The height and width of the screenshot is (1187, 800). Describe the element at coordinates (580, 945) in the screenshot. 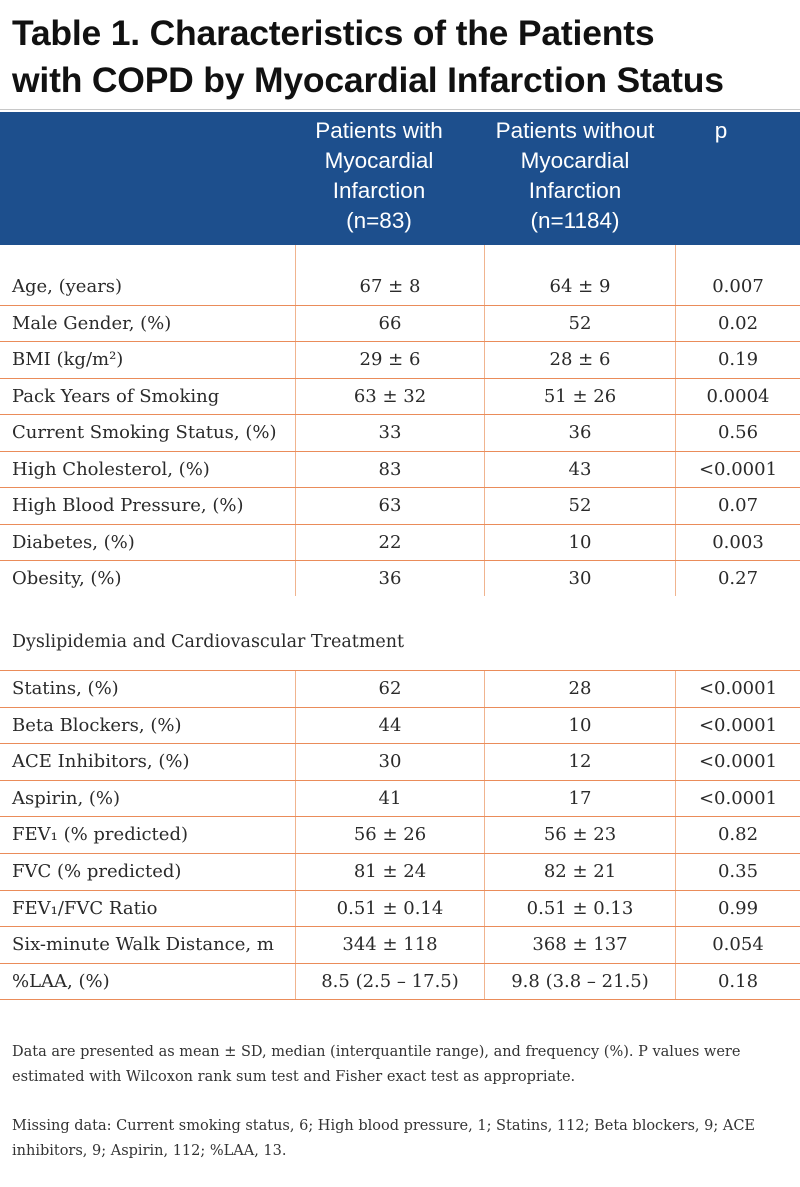

I see `value-without-mi: 368 ± 137` at that location.